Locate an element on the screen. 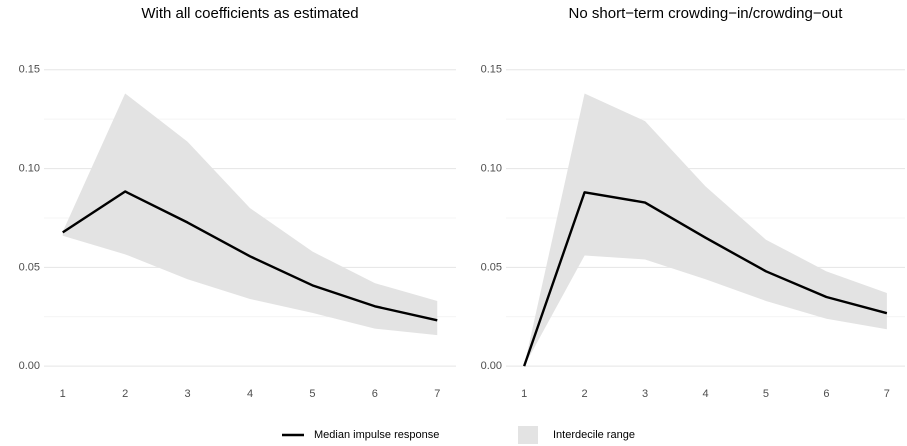 This screenshot has height=446, width=907. median-line is located at coordinates (250, 256).